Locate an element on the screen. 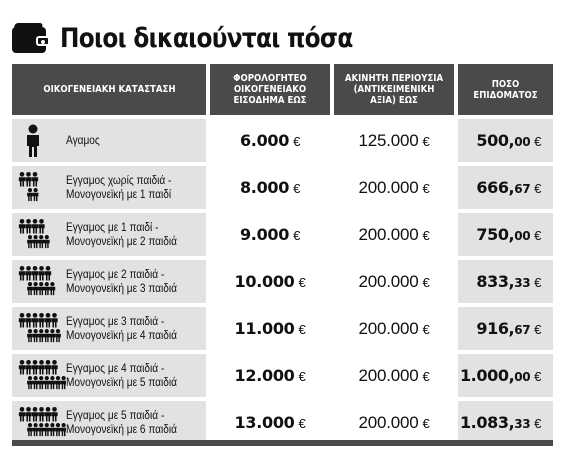 This screenshot has height=460, width=563. income-value: 8.000 is located at coordinates (264, 187).